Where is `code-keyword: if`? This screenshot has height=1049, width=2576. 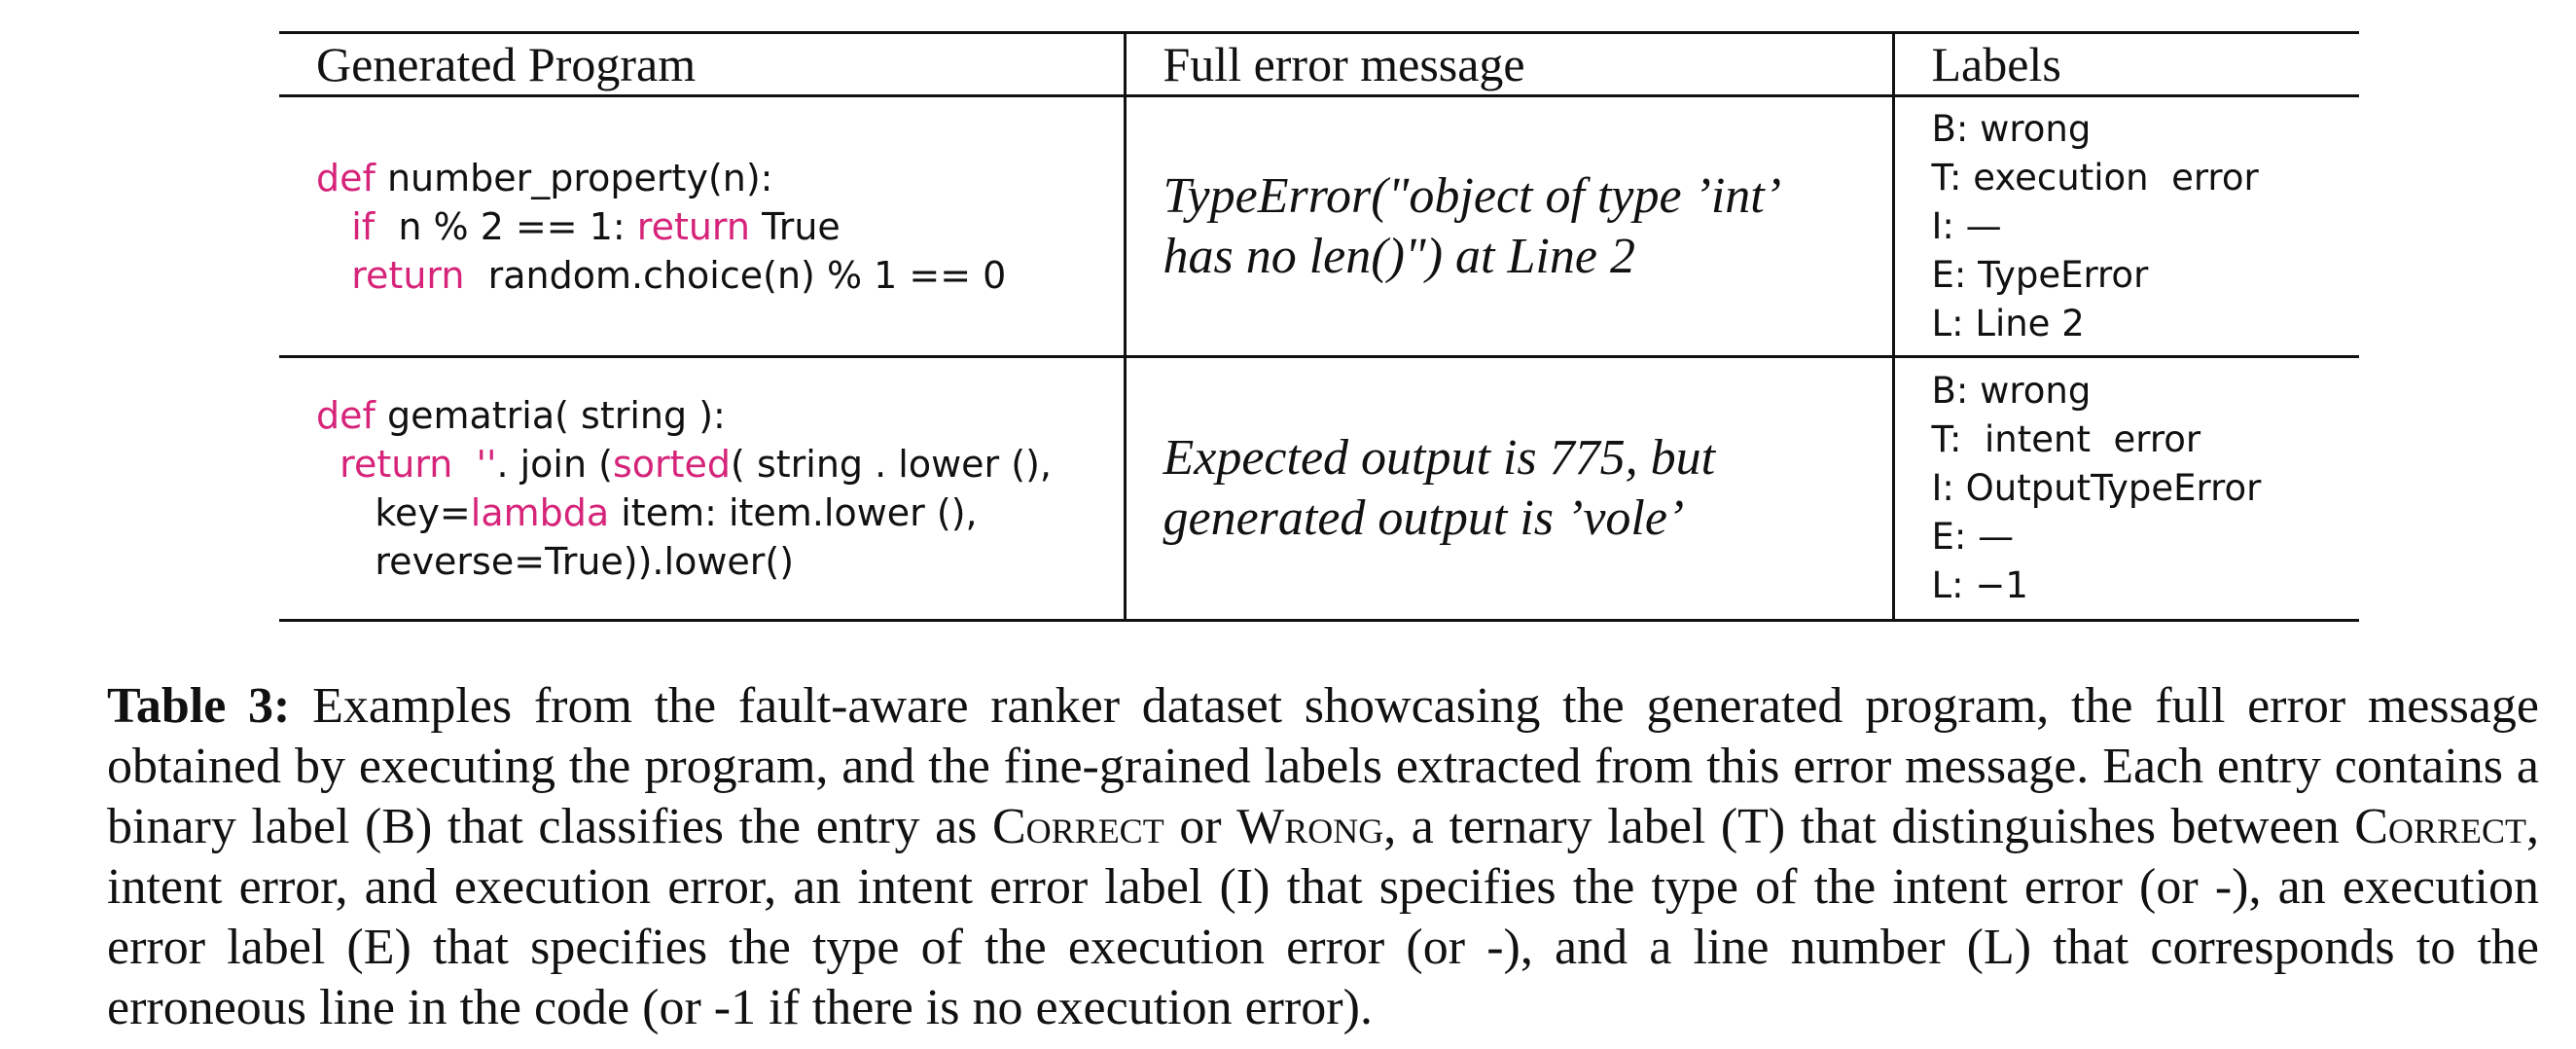
code-keyword: if is located at coordinates (363, 226).